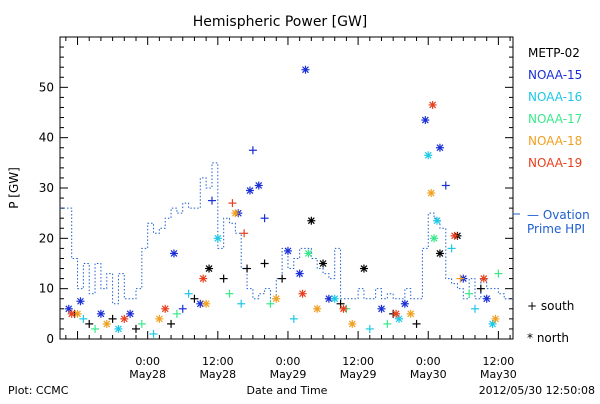 Image resolution: width=600 pixels, height=404 pixels. I want to click on x-axis-label: Date and Time, so click(287, 390).